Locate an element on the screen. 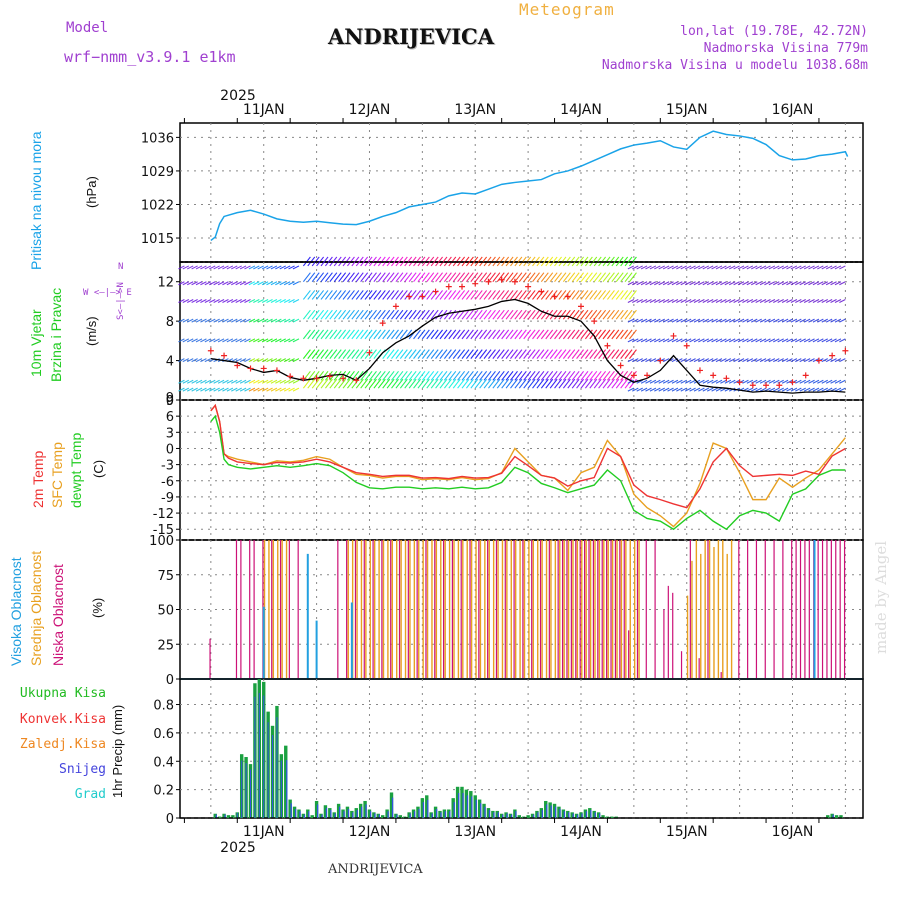 Image resolution: width=900 pixels, height=900 pixels. dewpt-temp-line is located at coordinates (528, 472).